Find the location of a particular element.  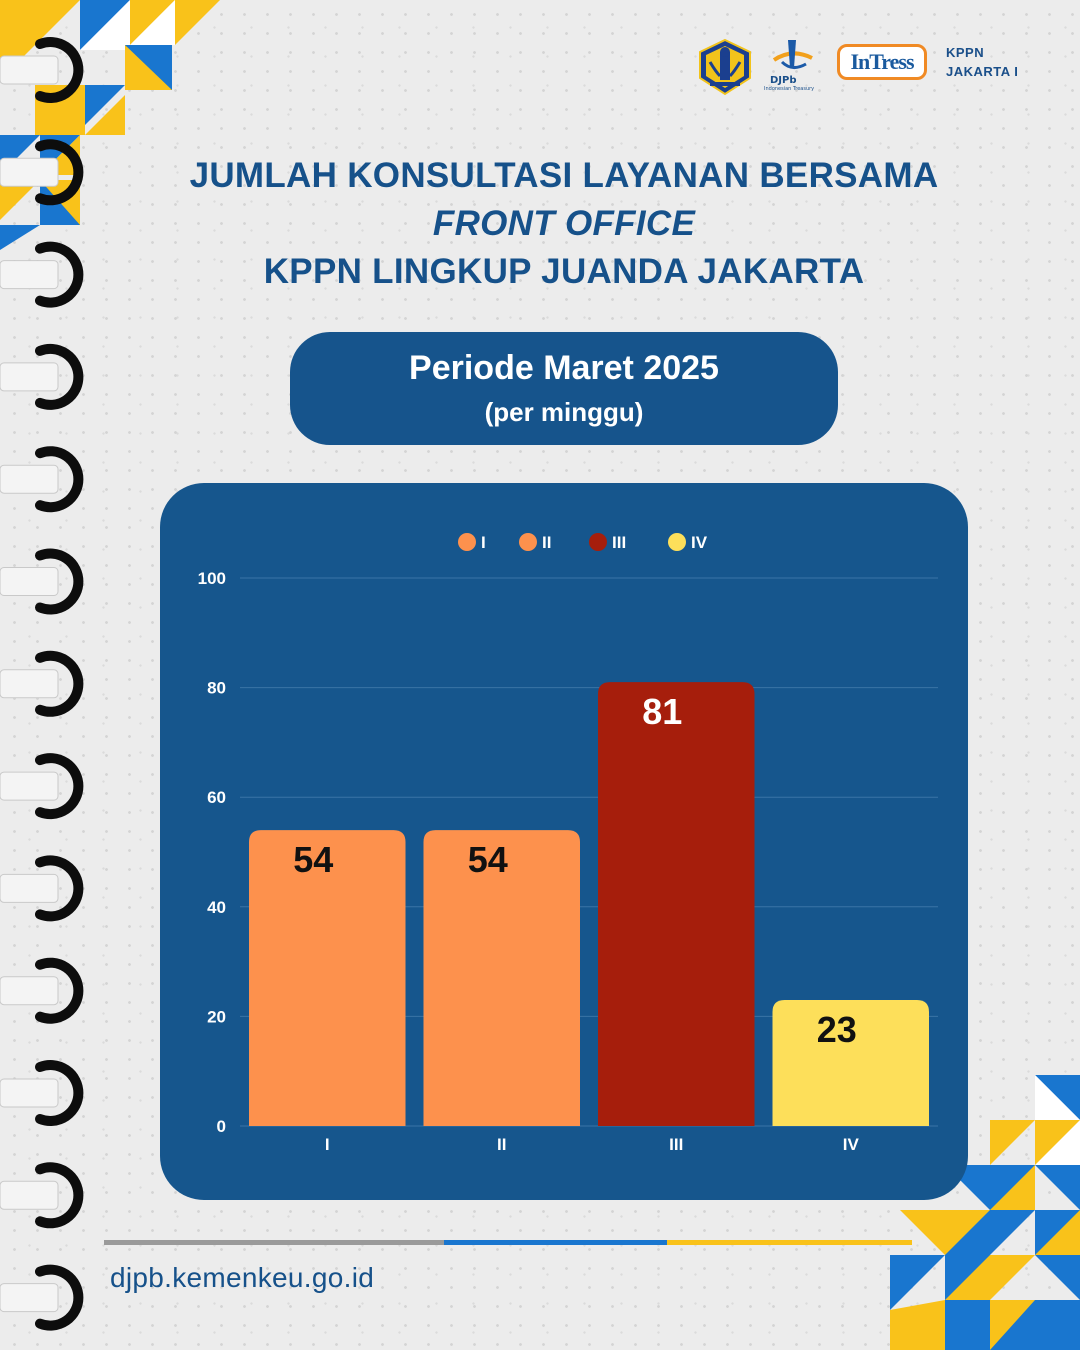

y-tick-label: 20 is located at coordinates (216, 1016).